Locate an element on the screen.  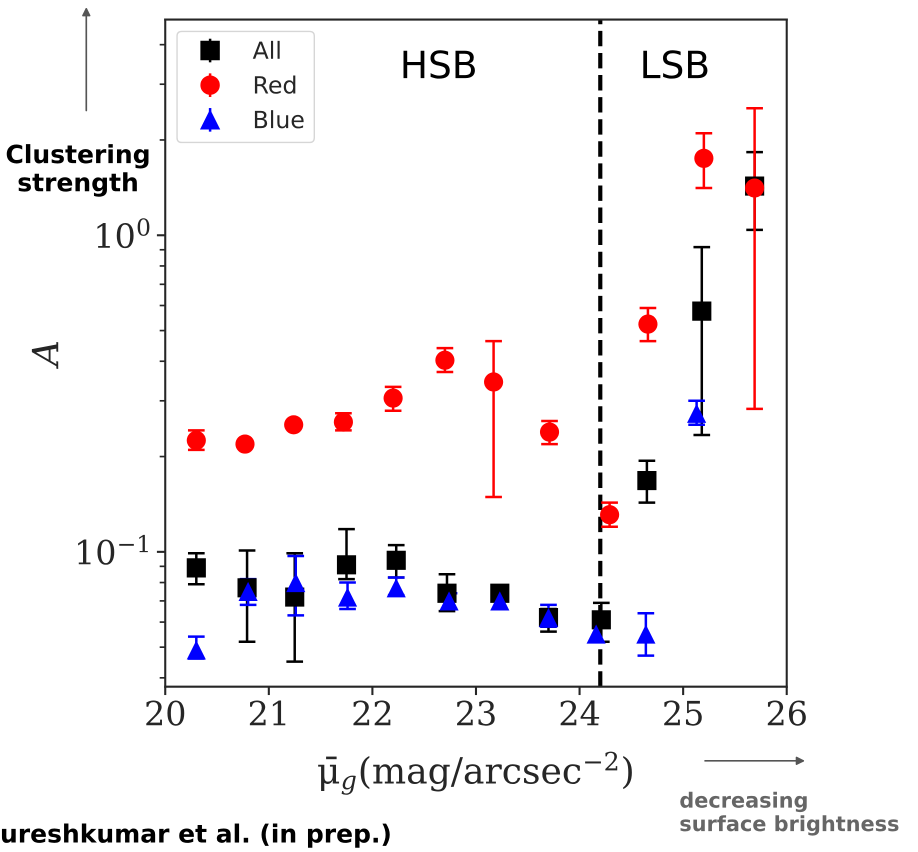
y-tick-label: 10$^{−1}$ is located at coordinates (113, 549).